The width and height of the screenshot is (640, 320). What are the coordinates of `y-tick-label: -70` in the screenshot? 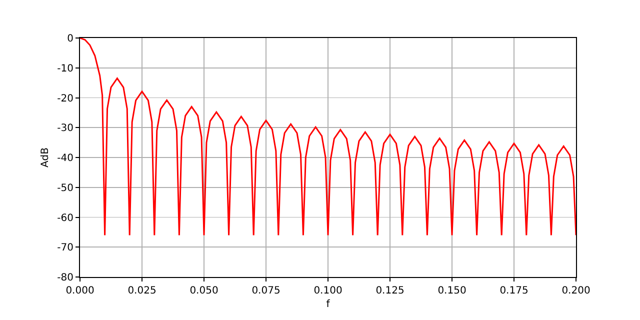 It's located at (65, 248).